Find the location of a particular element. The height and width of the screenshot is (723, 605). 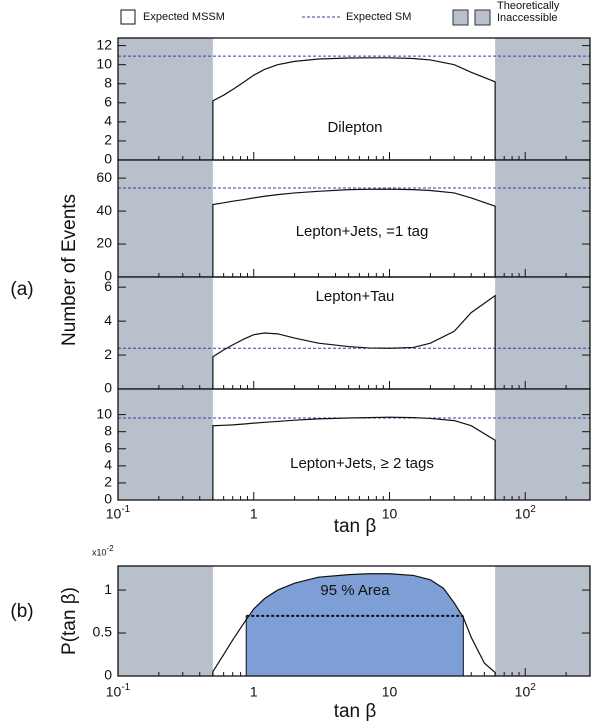

y-tick-label: 60 is located at coordinates (104, 177).